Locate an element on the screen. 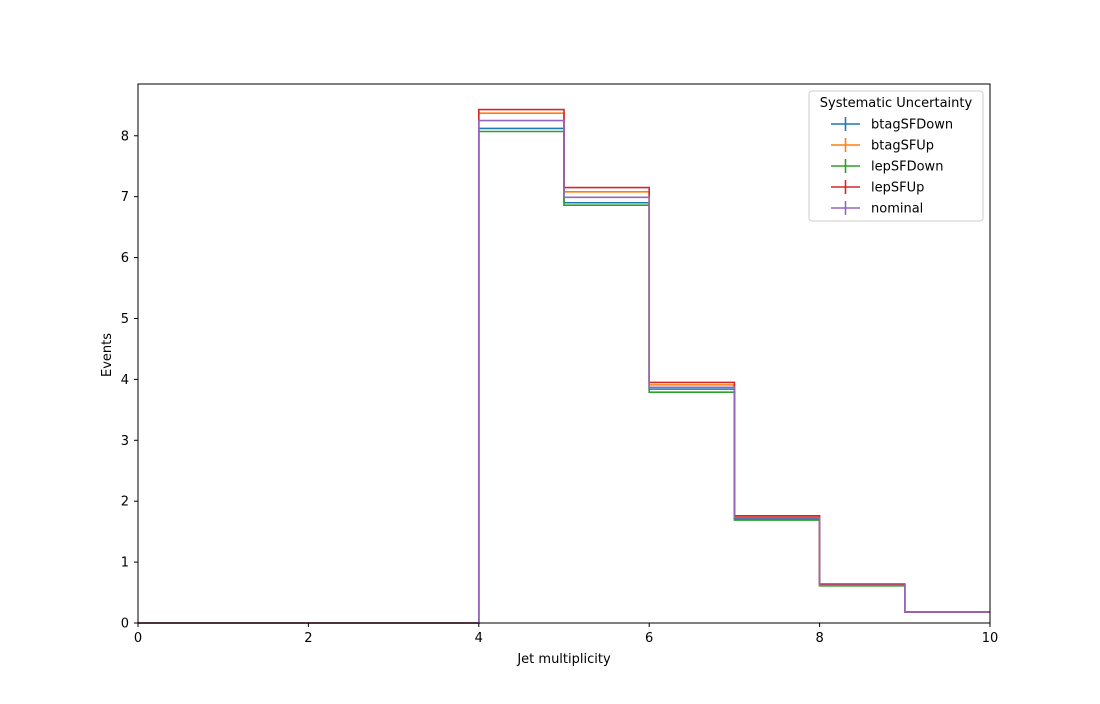 Image resolution: width=1100 pixels, height=704 pixels. legend-item-btagSFDown: btagSFDown is located at coordinates (892, 125).